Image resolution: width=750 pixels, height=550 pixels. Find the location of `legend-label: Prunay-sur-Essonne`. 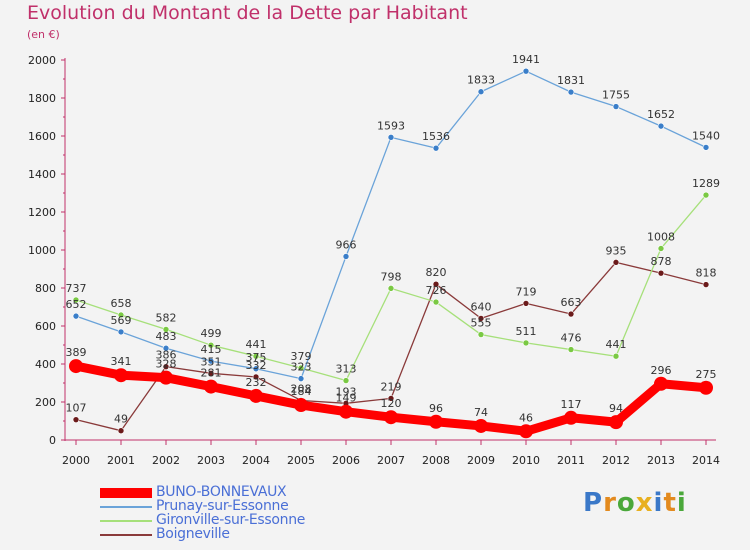

legend-label: Prunay-sur-Essonne is located at coordinates (222, 506).